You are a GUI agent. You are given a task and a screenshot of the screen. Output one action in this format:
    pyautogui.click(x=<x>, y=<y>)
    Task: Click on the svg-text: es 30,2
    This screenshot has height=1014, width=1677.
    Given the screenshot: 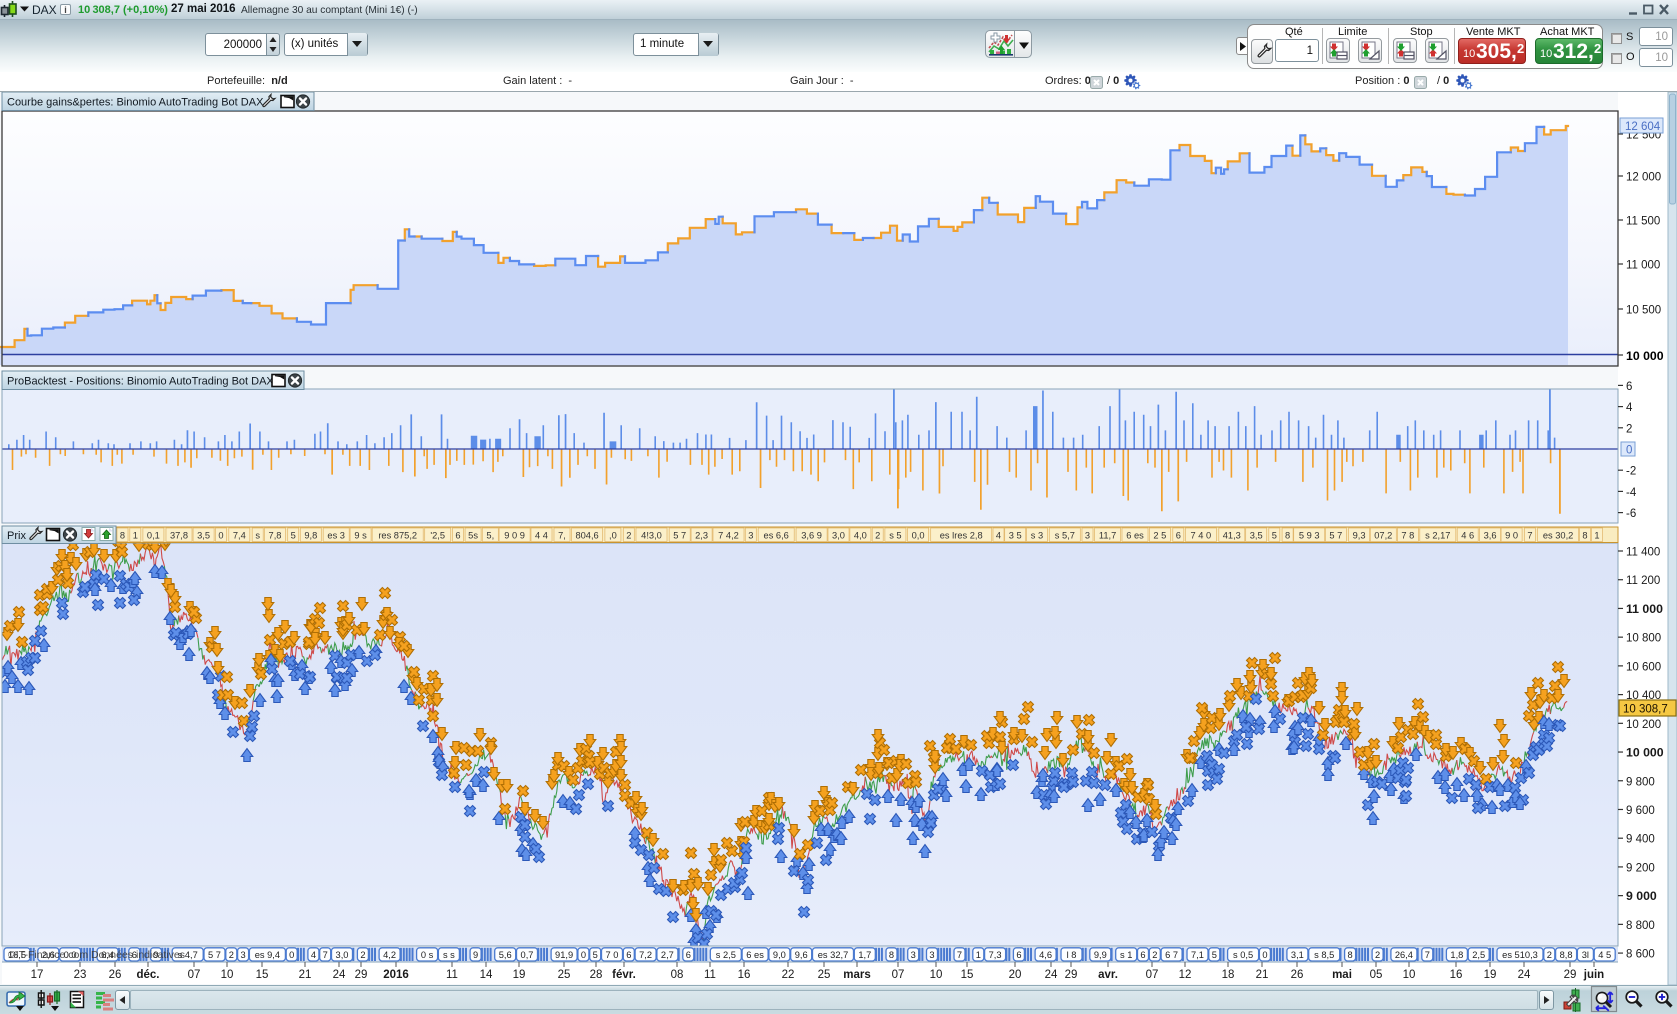 What is the action you would take?
    pyautogui.click(x=1558, y=536)
    